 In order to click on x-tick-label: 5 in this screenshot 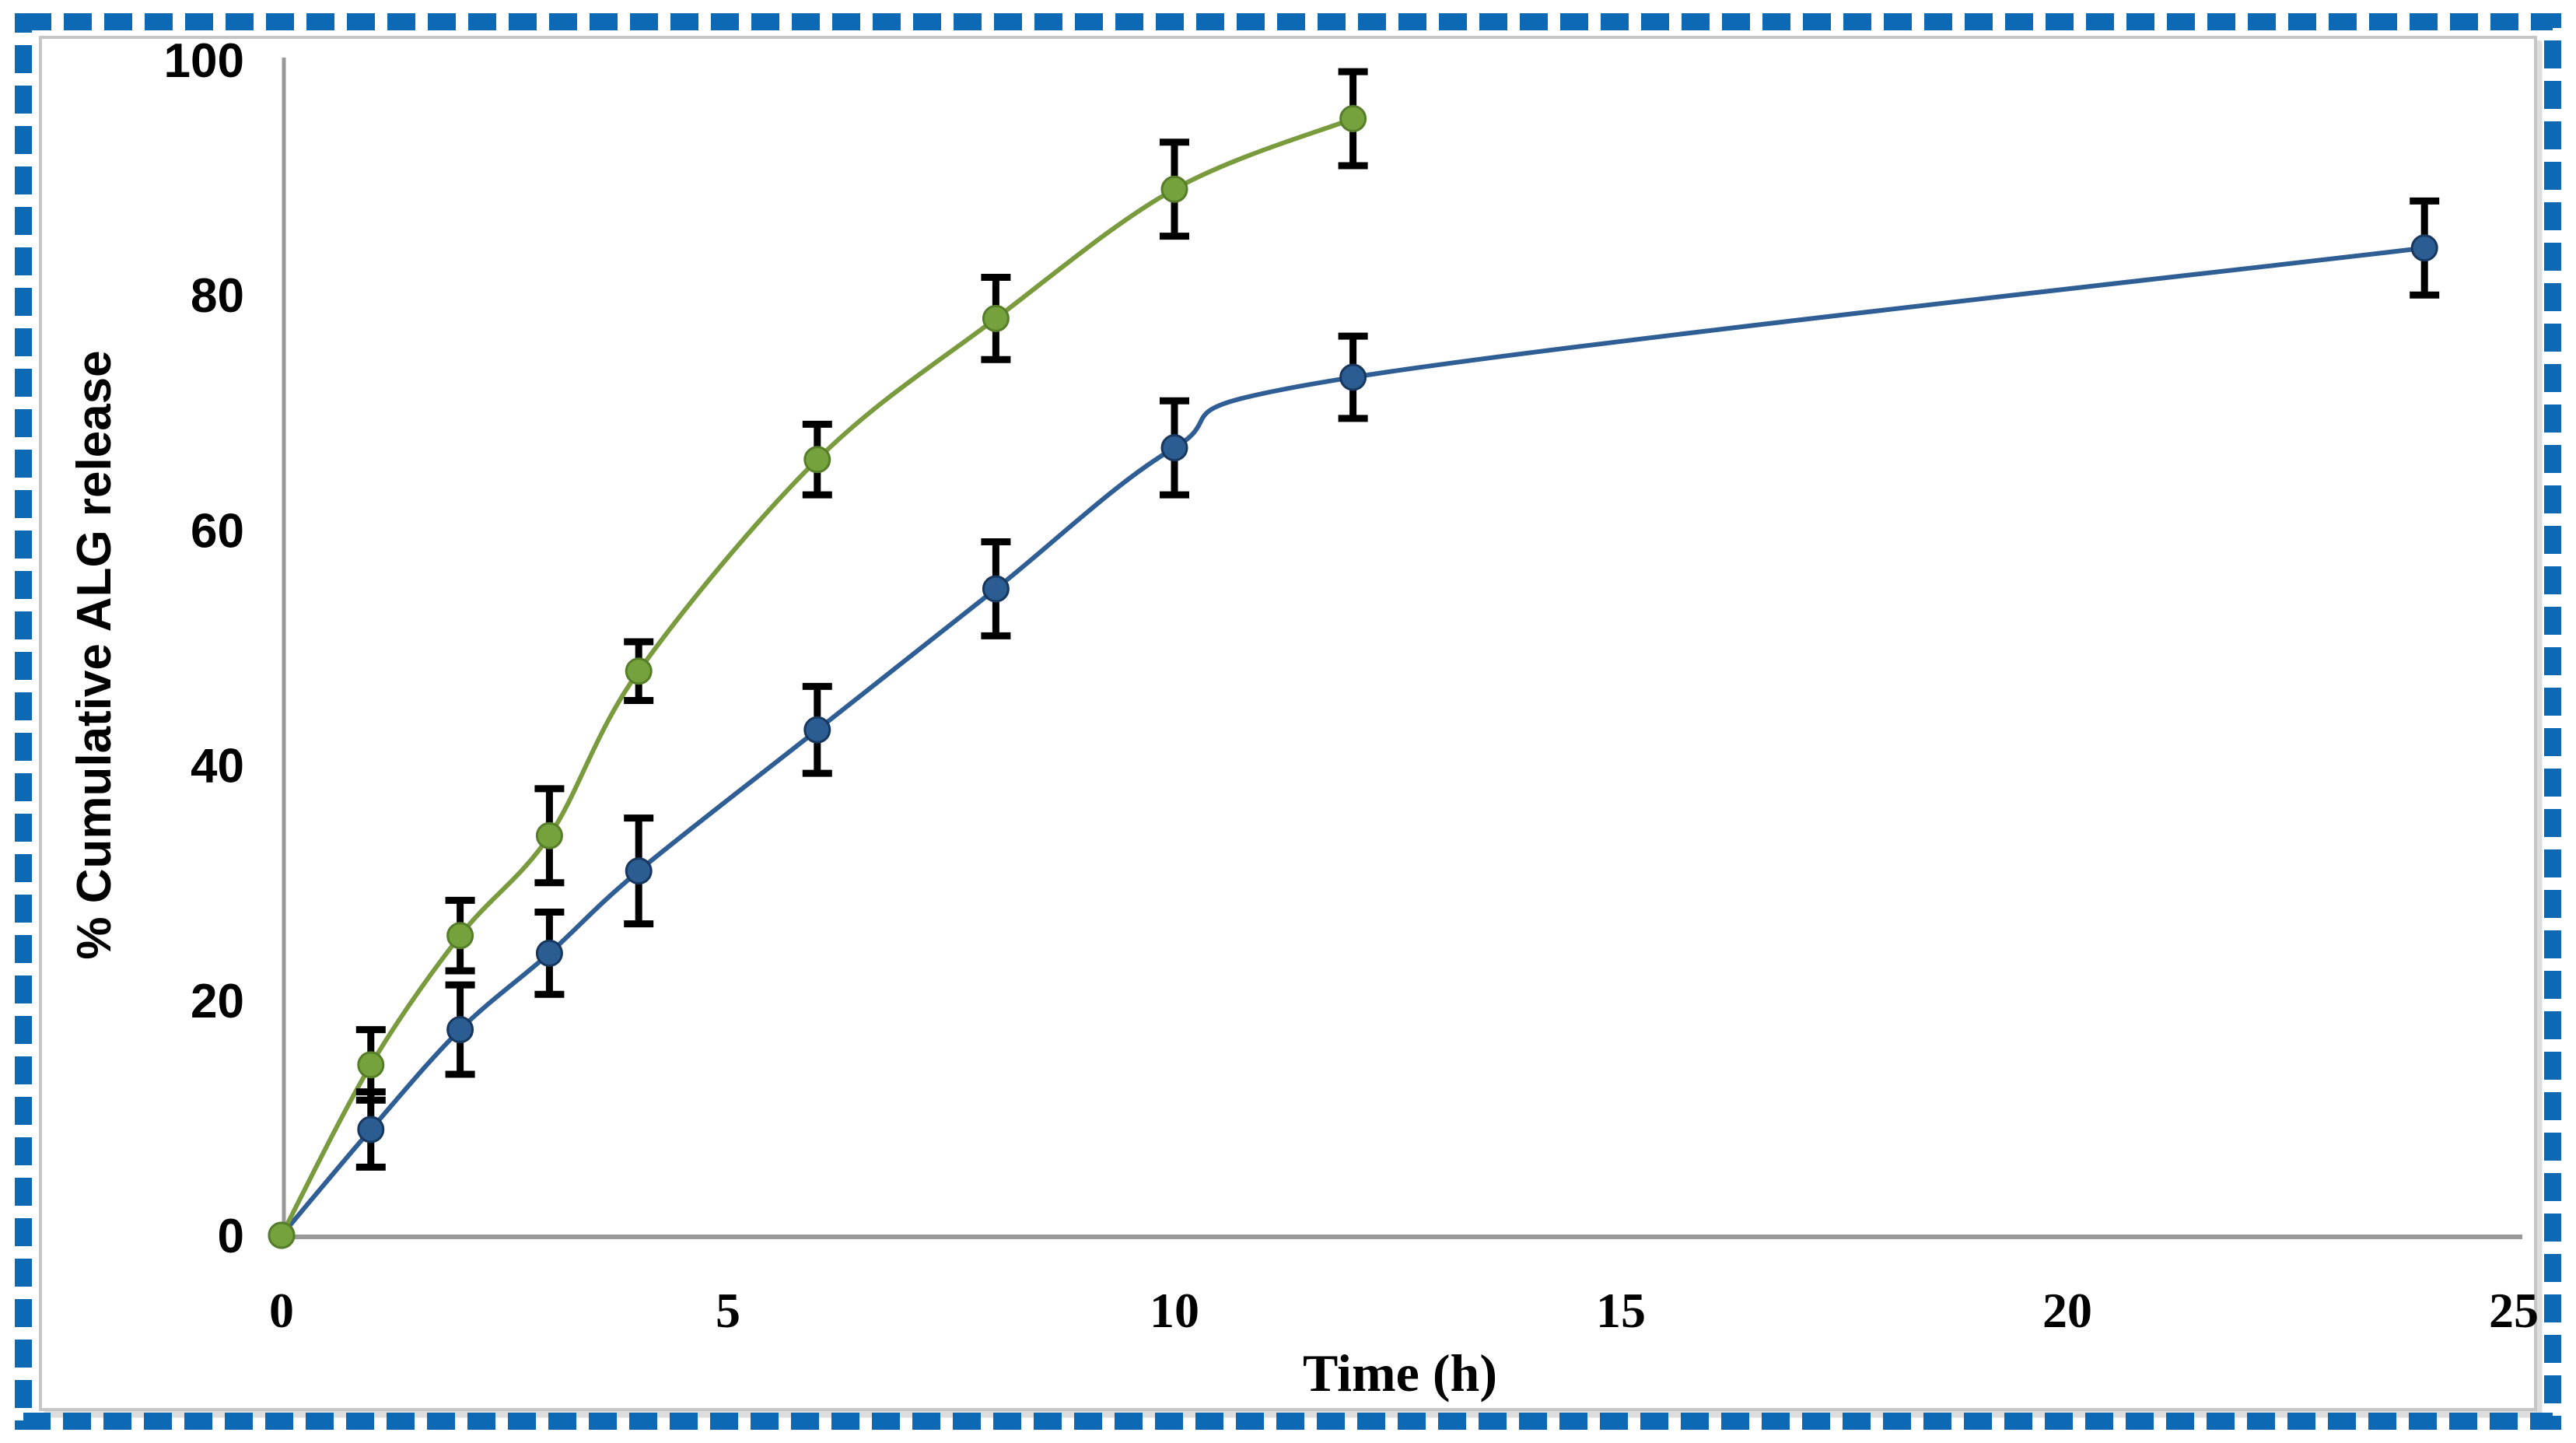, I will do `click(728, 1310)`.